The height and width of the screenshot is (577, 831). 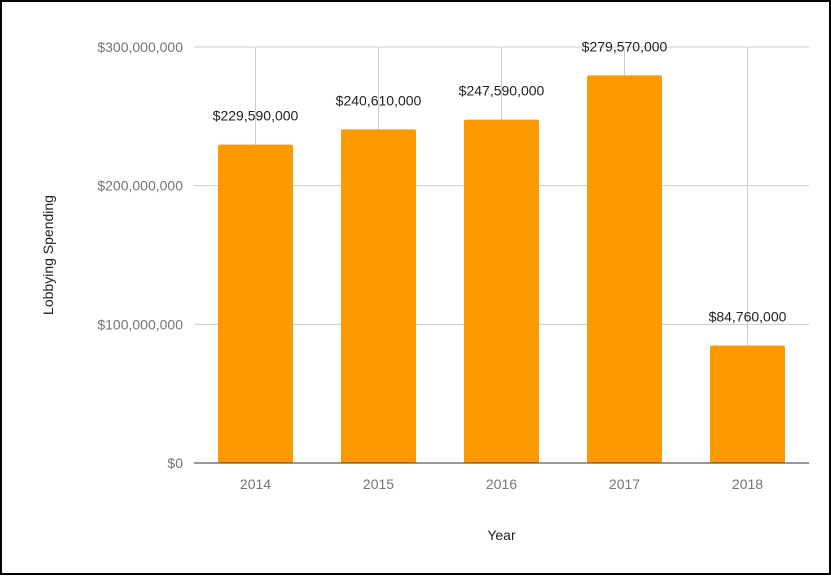 I want to click on bar-2015, so click(x=378, y=296).